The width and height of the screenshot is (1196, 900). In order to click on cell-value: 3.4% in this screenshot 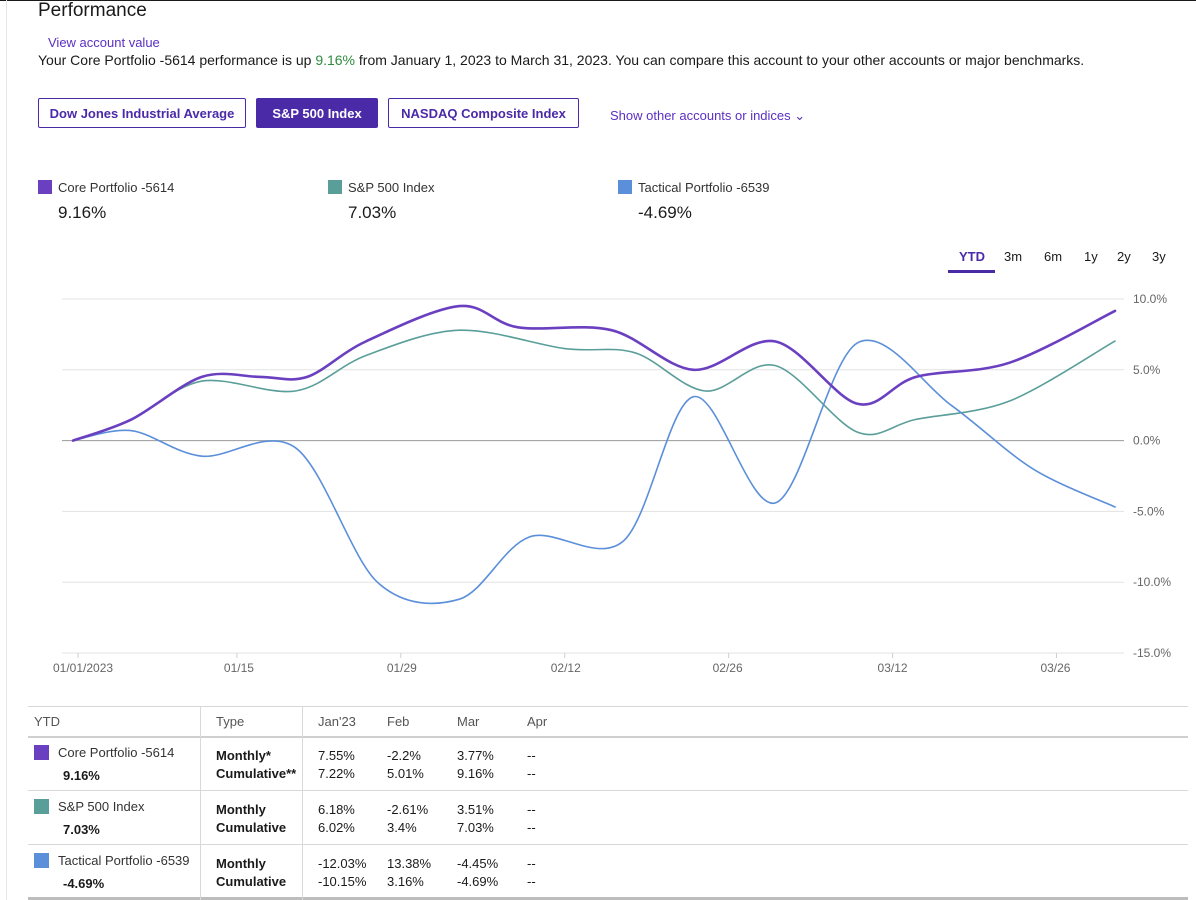, I will do `click(402, 827)`.